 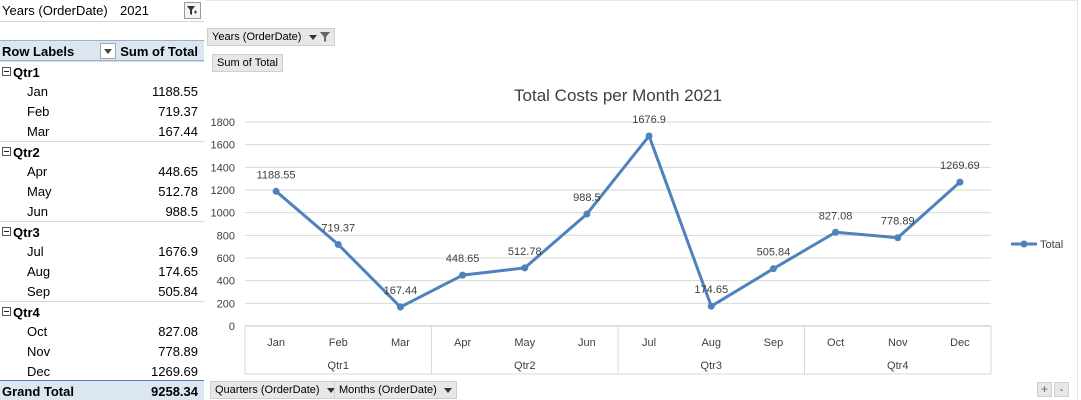 I want to click on value-field-button: Sum of Total, so click(x=247, y=63).